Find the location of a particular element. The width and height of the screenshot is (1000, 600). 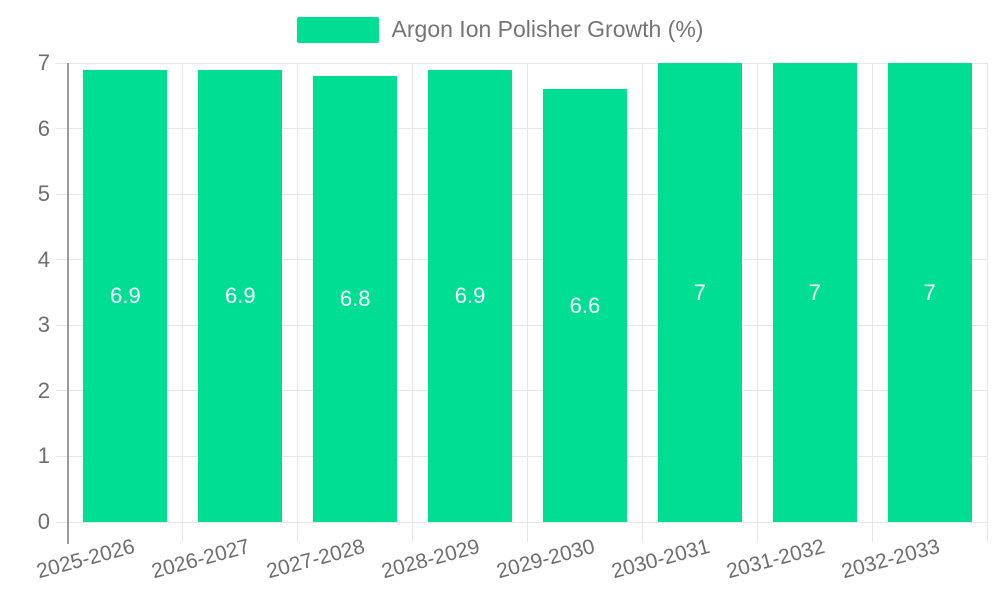

y-axis-tick-label: 0 is located at coordinates (43, 521).